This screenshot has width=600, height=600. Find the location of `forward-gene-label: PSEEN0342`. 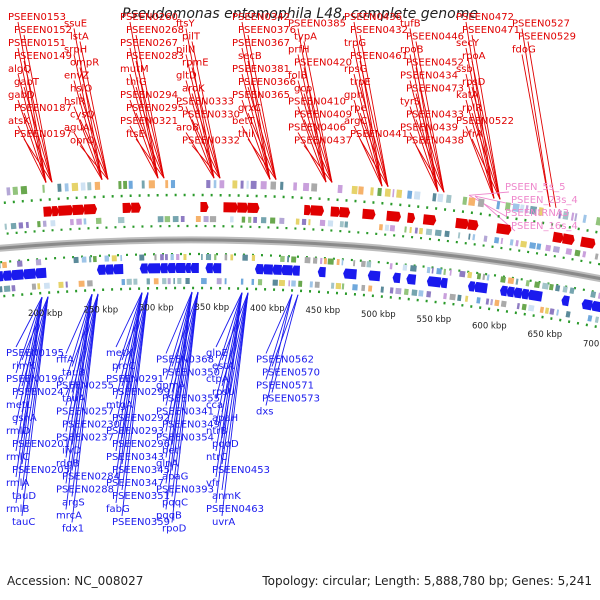

forward-gene-label: PSEEN0342 is located at coordinates (261, 17).